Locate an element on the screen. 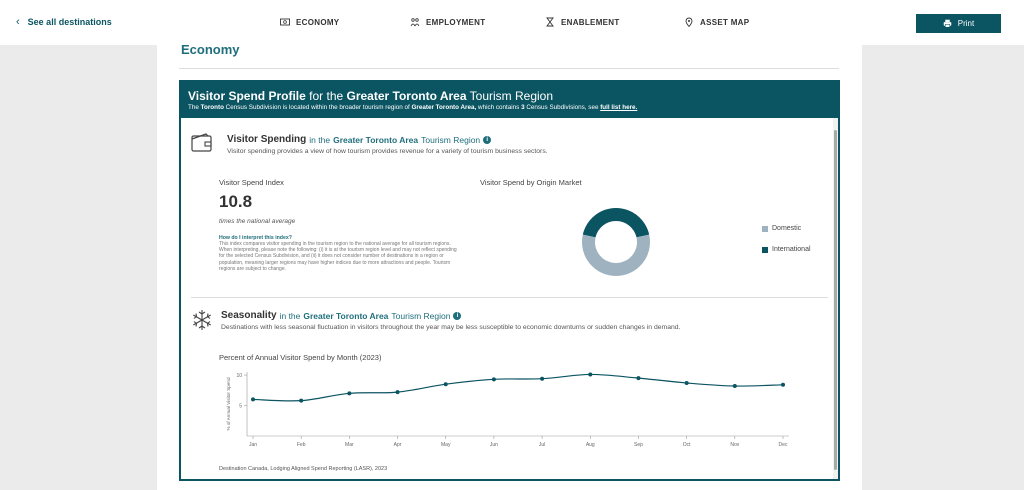  card-title-region: Greater Toronto Area is located at coordinates (406, 96).